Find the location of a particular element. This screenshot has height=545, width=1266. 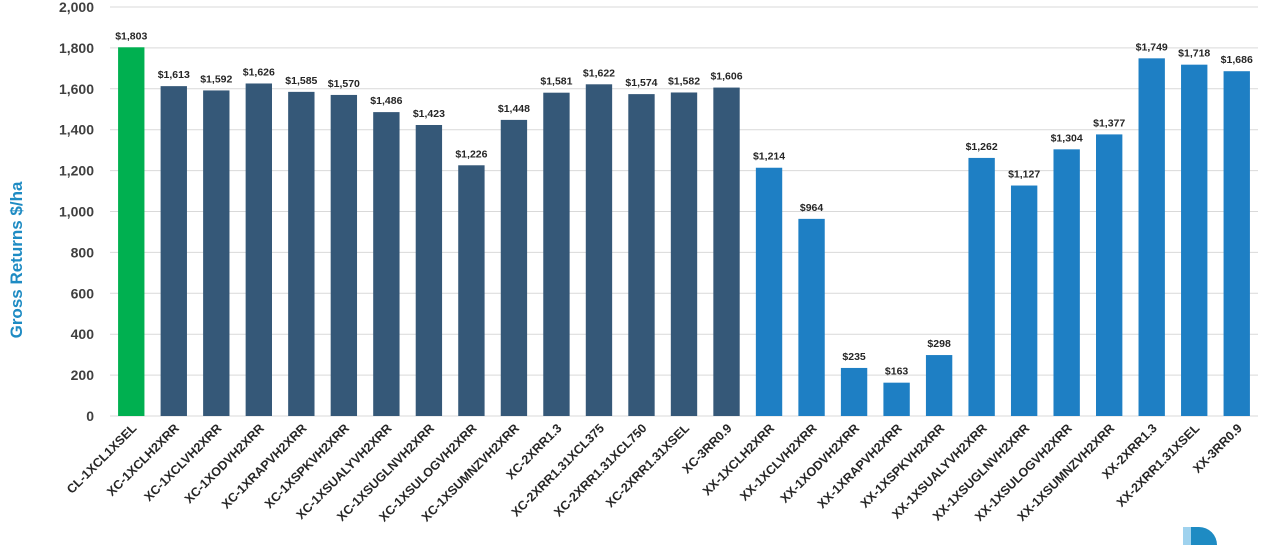

data-label: $1,749 is located at coordinates (1152, 47).